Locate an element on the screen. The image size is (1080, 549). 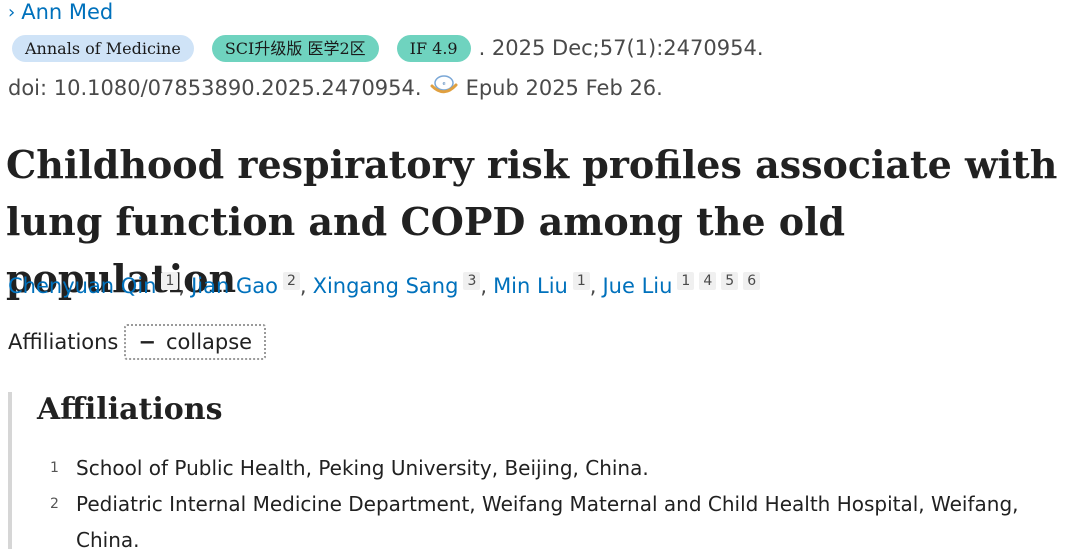
svg-text: e is located at coordinates (443, 84).